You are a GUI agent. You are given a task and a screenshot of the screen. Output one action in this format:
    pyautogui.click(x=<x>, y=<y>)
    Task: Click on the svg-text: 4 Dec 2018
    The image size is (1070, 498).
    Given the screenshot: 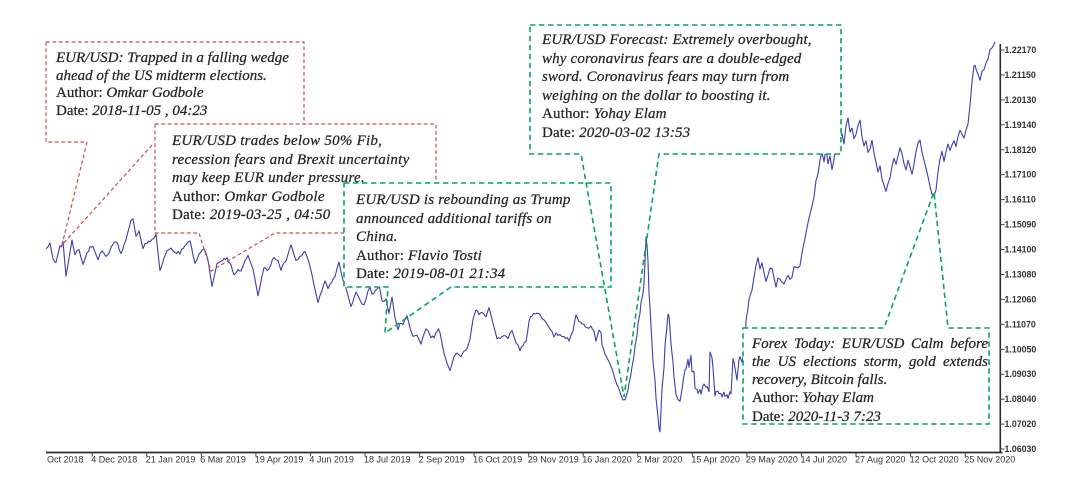 What is the action you would take?
    pyautogui.click(x=114, y=460)
    